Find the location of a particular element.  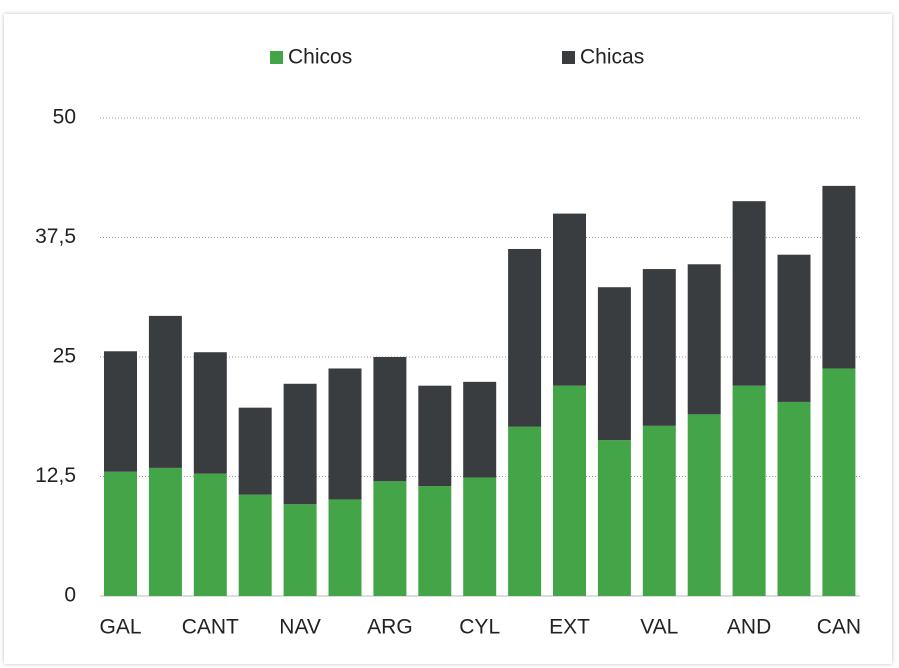

x-tick-label: VAL is located at coordinates (659, 627).